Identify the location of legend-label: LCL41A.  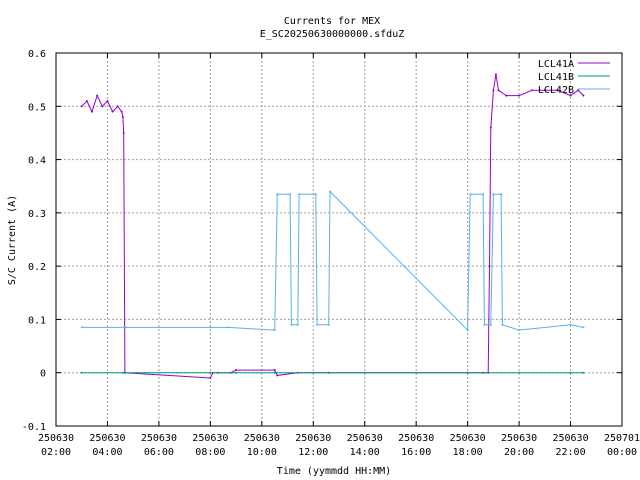
(556, 64).